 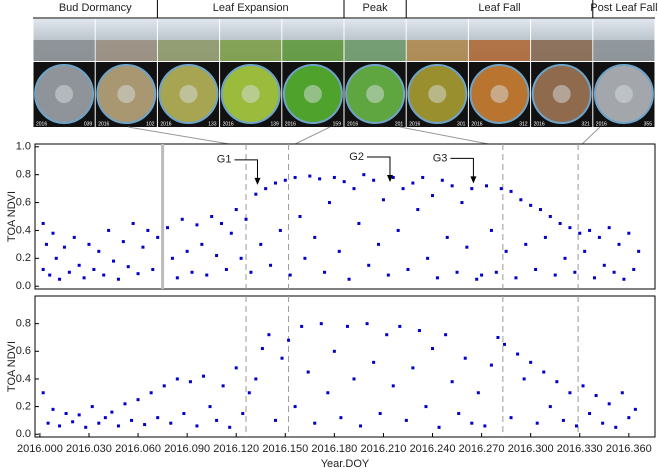 I want to click on phase-label: Bud Dormancy, so click(x=95, y=8).